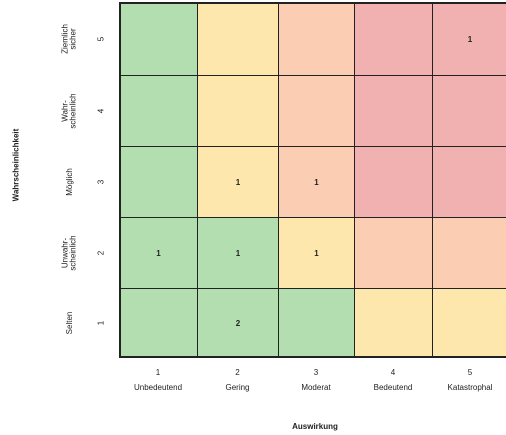  I want to click on row-label: Wahr- scheinlich, so click(69, 110).